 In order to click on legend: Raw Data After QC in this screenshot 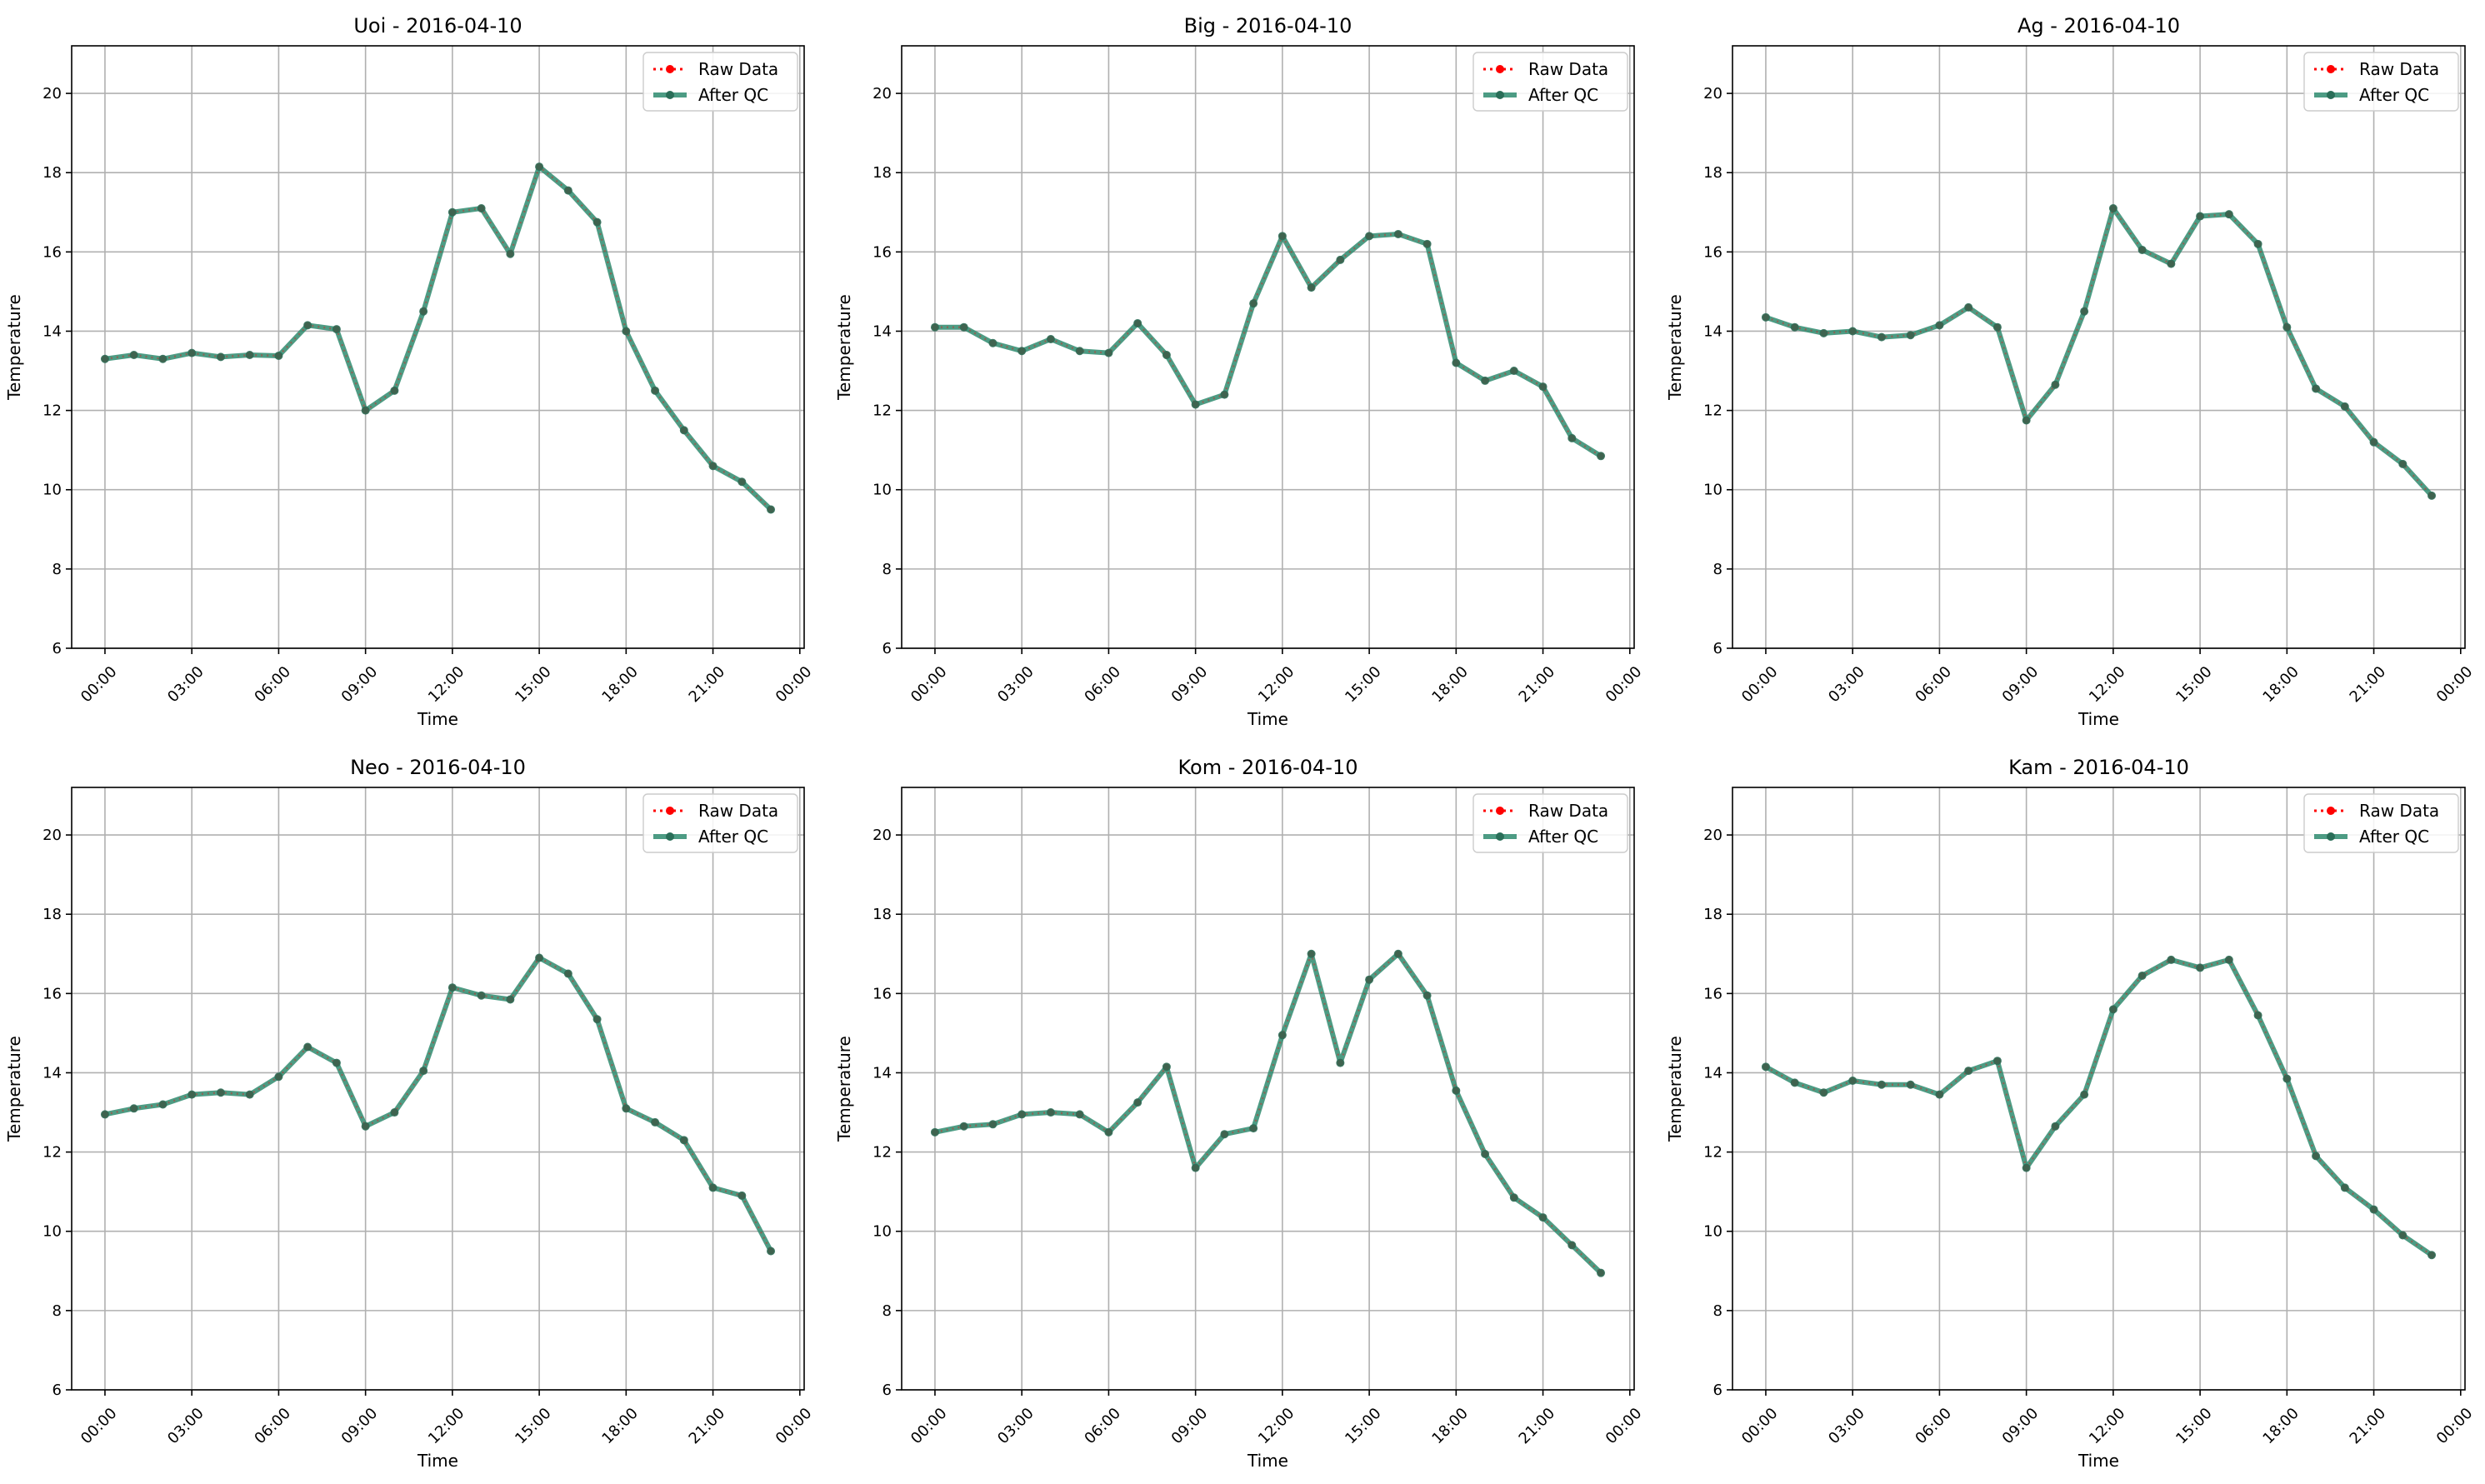, I will do `click(2381, 82)`.